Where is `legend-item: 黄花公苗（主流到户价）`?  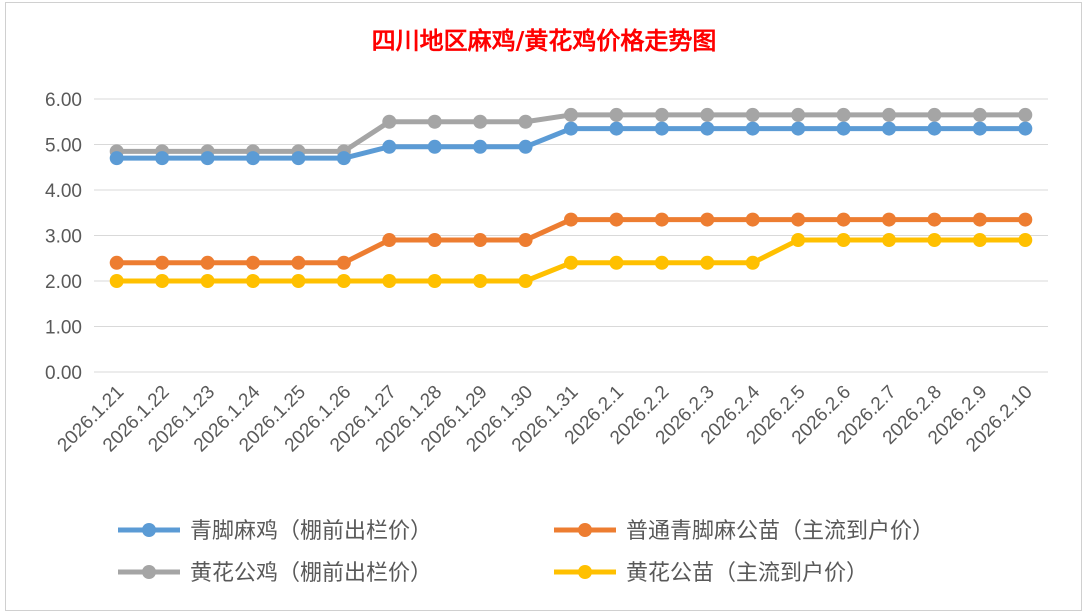 legend-item: 黄花公苗（主流到户价） is located at coordinates (711, 573).